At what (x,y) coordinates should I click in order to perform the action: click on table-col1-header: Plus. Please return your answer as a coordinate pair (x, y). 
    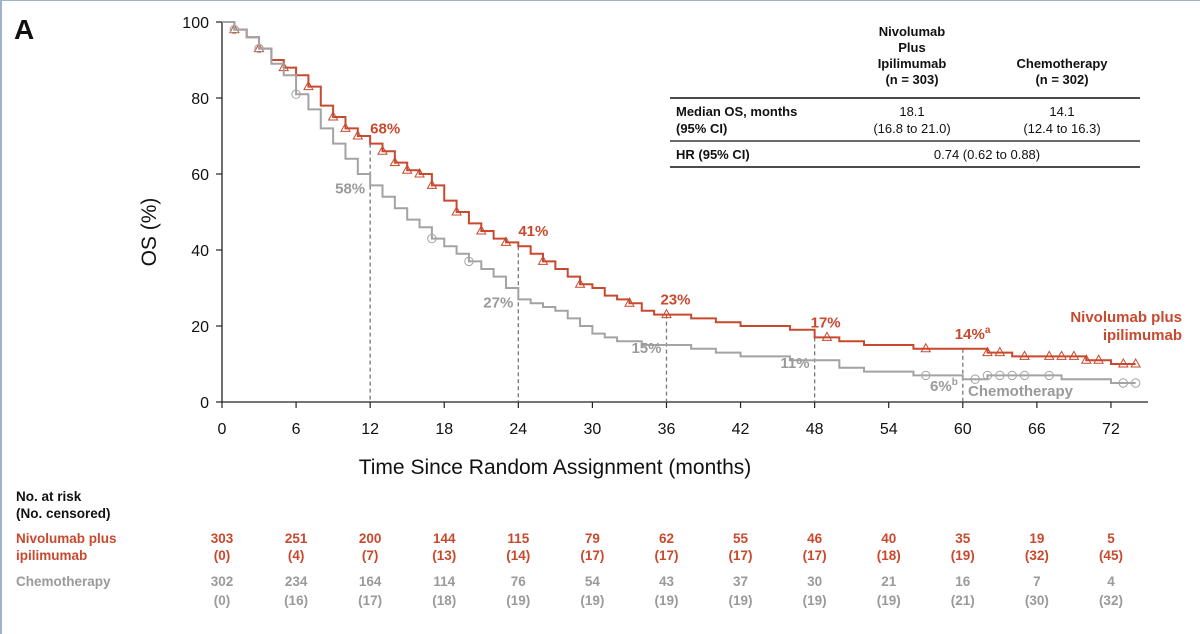
    Looking at the image, I should click on (911, 47).